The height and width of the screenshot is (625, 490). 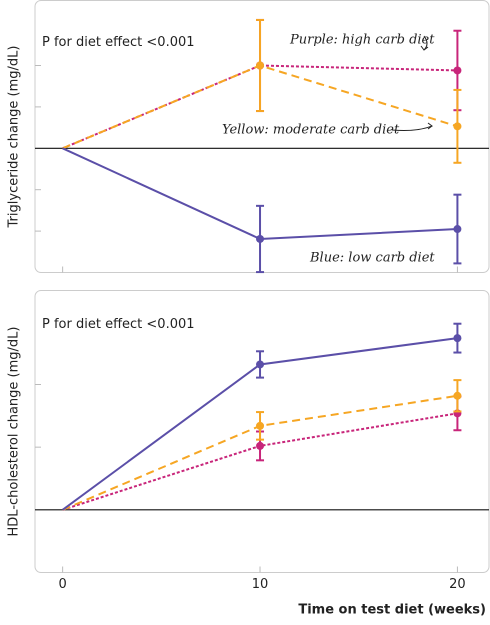 What do you see at coordinates (372, 258) in the screenshot?
I see `series-annotation: Blue: low carb diet` at bounding box center [372, 258].